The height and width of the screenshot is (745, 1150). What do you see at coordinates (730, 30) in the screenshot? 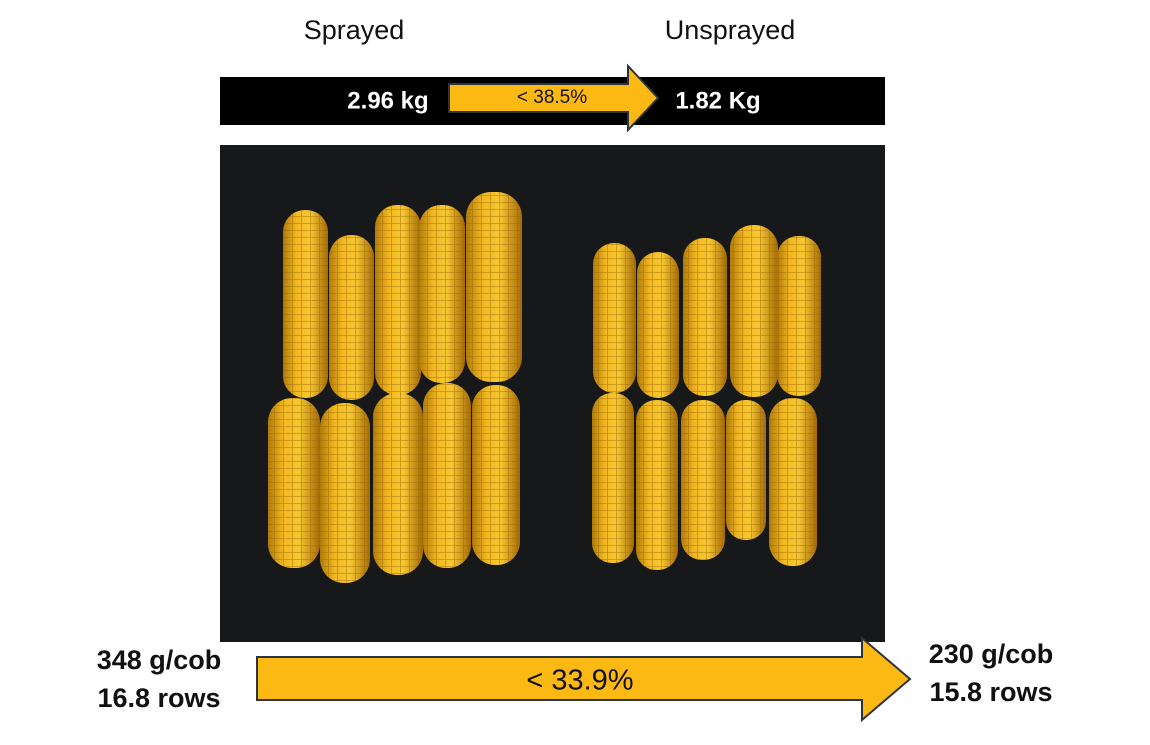
I see `unsprayed-label: Unsprayed` at bounding box center [730, 30].